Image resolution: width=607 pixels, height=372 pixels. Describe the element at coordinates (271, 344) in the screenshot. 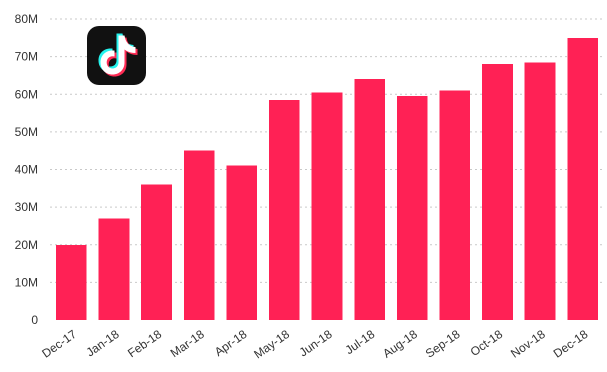

I see `x-tick-label: May-18` at that location.